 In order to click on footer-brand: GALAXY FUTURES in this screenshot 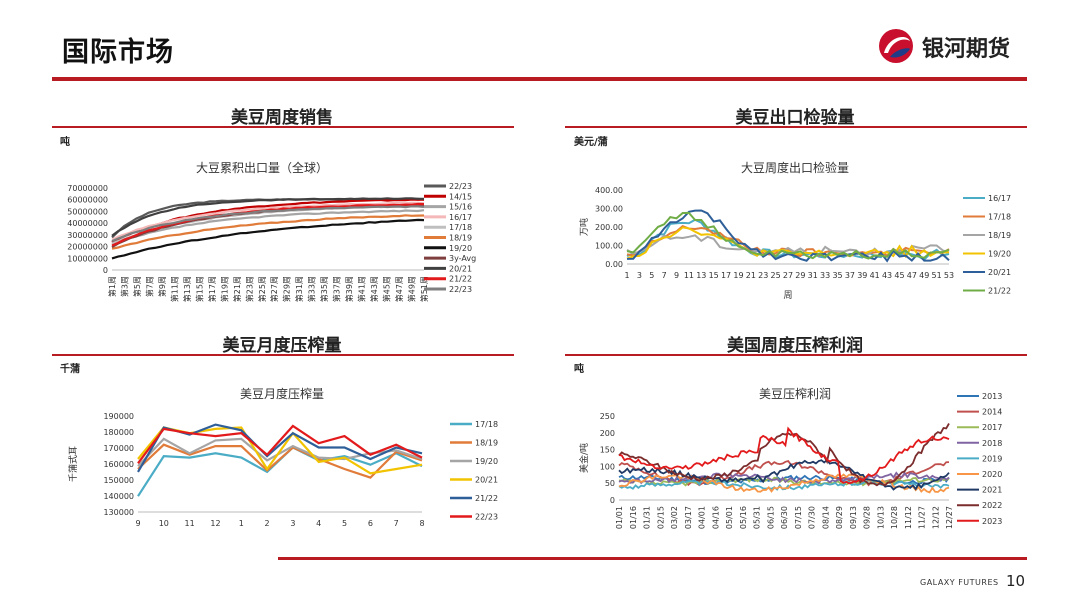, I will do `click(959, 582)`.